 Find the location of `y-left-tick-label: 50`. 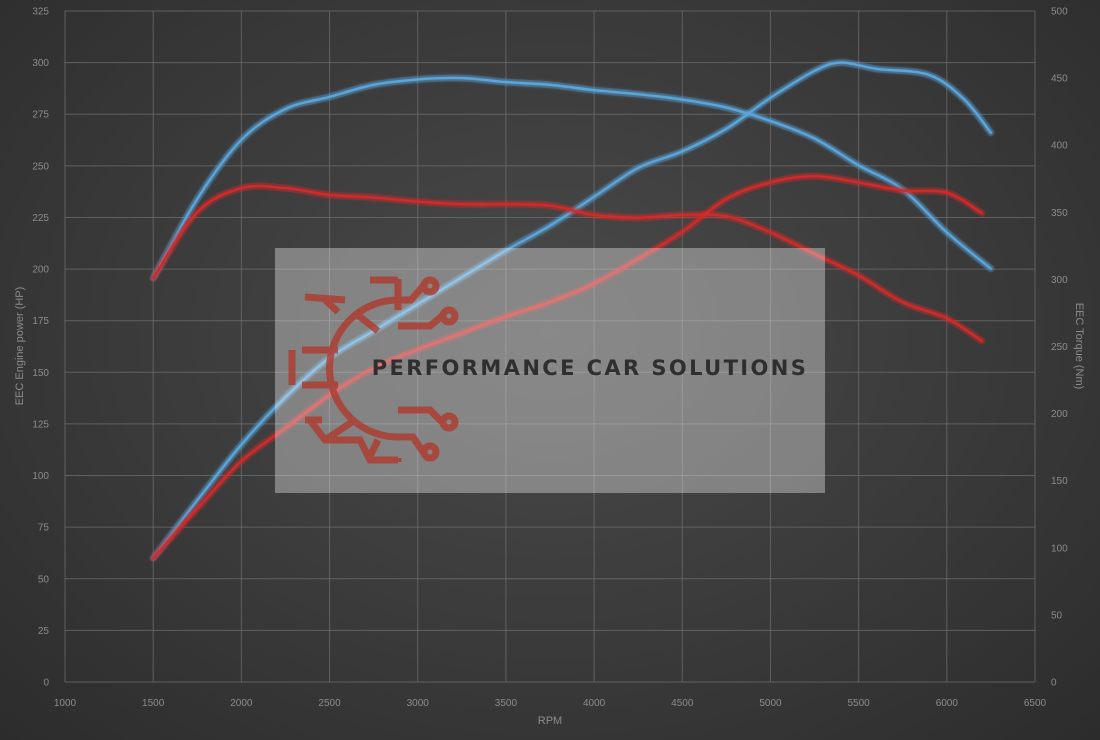

y-left-tick-label: 50 is located at coordinates (44, 579).